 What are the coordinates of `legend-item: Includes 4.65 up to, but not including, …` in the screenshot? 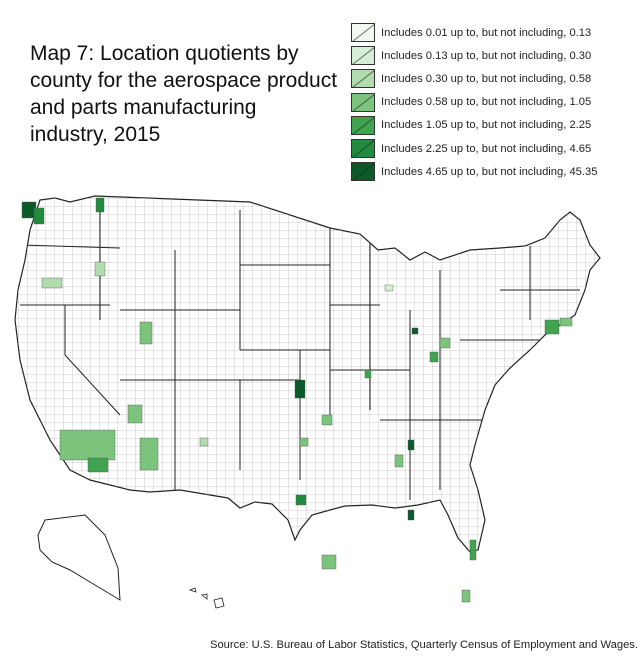 It's located at (474, 171).